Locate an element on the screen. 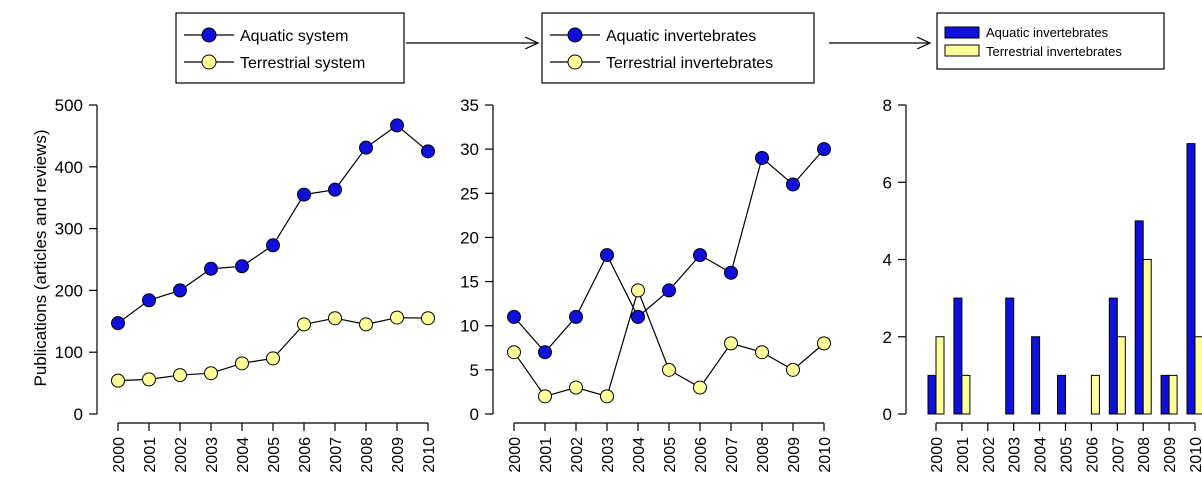 The image size is (1202, 481). panel-2-point-terrestrial-2007 is located at coordinates (731, 343).